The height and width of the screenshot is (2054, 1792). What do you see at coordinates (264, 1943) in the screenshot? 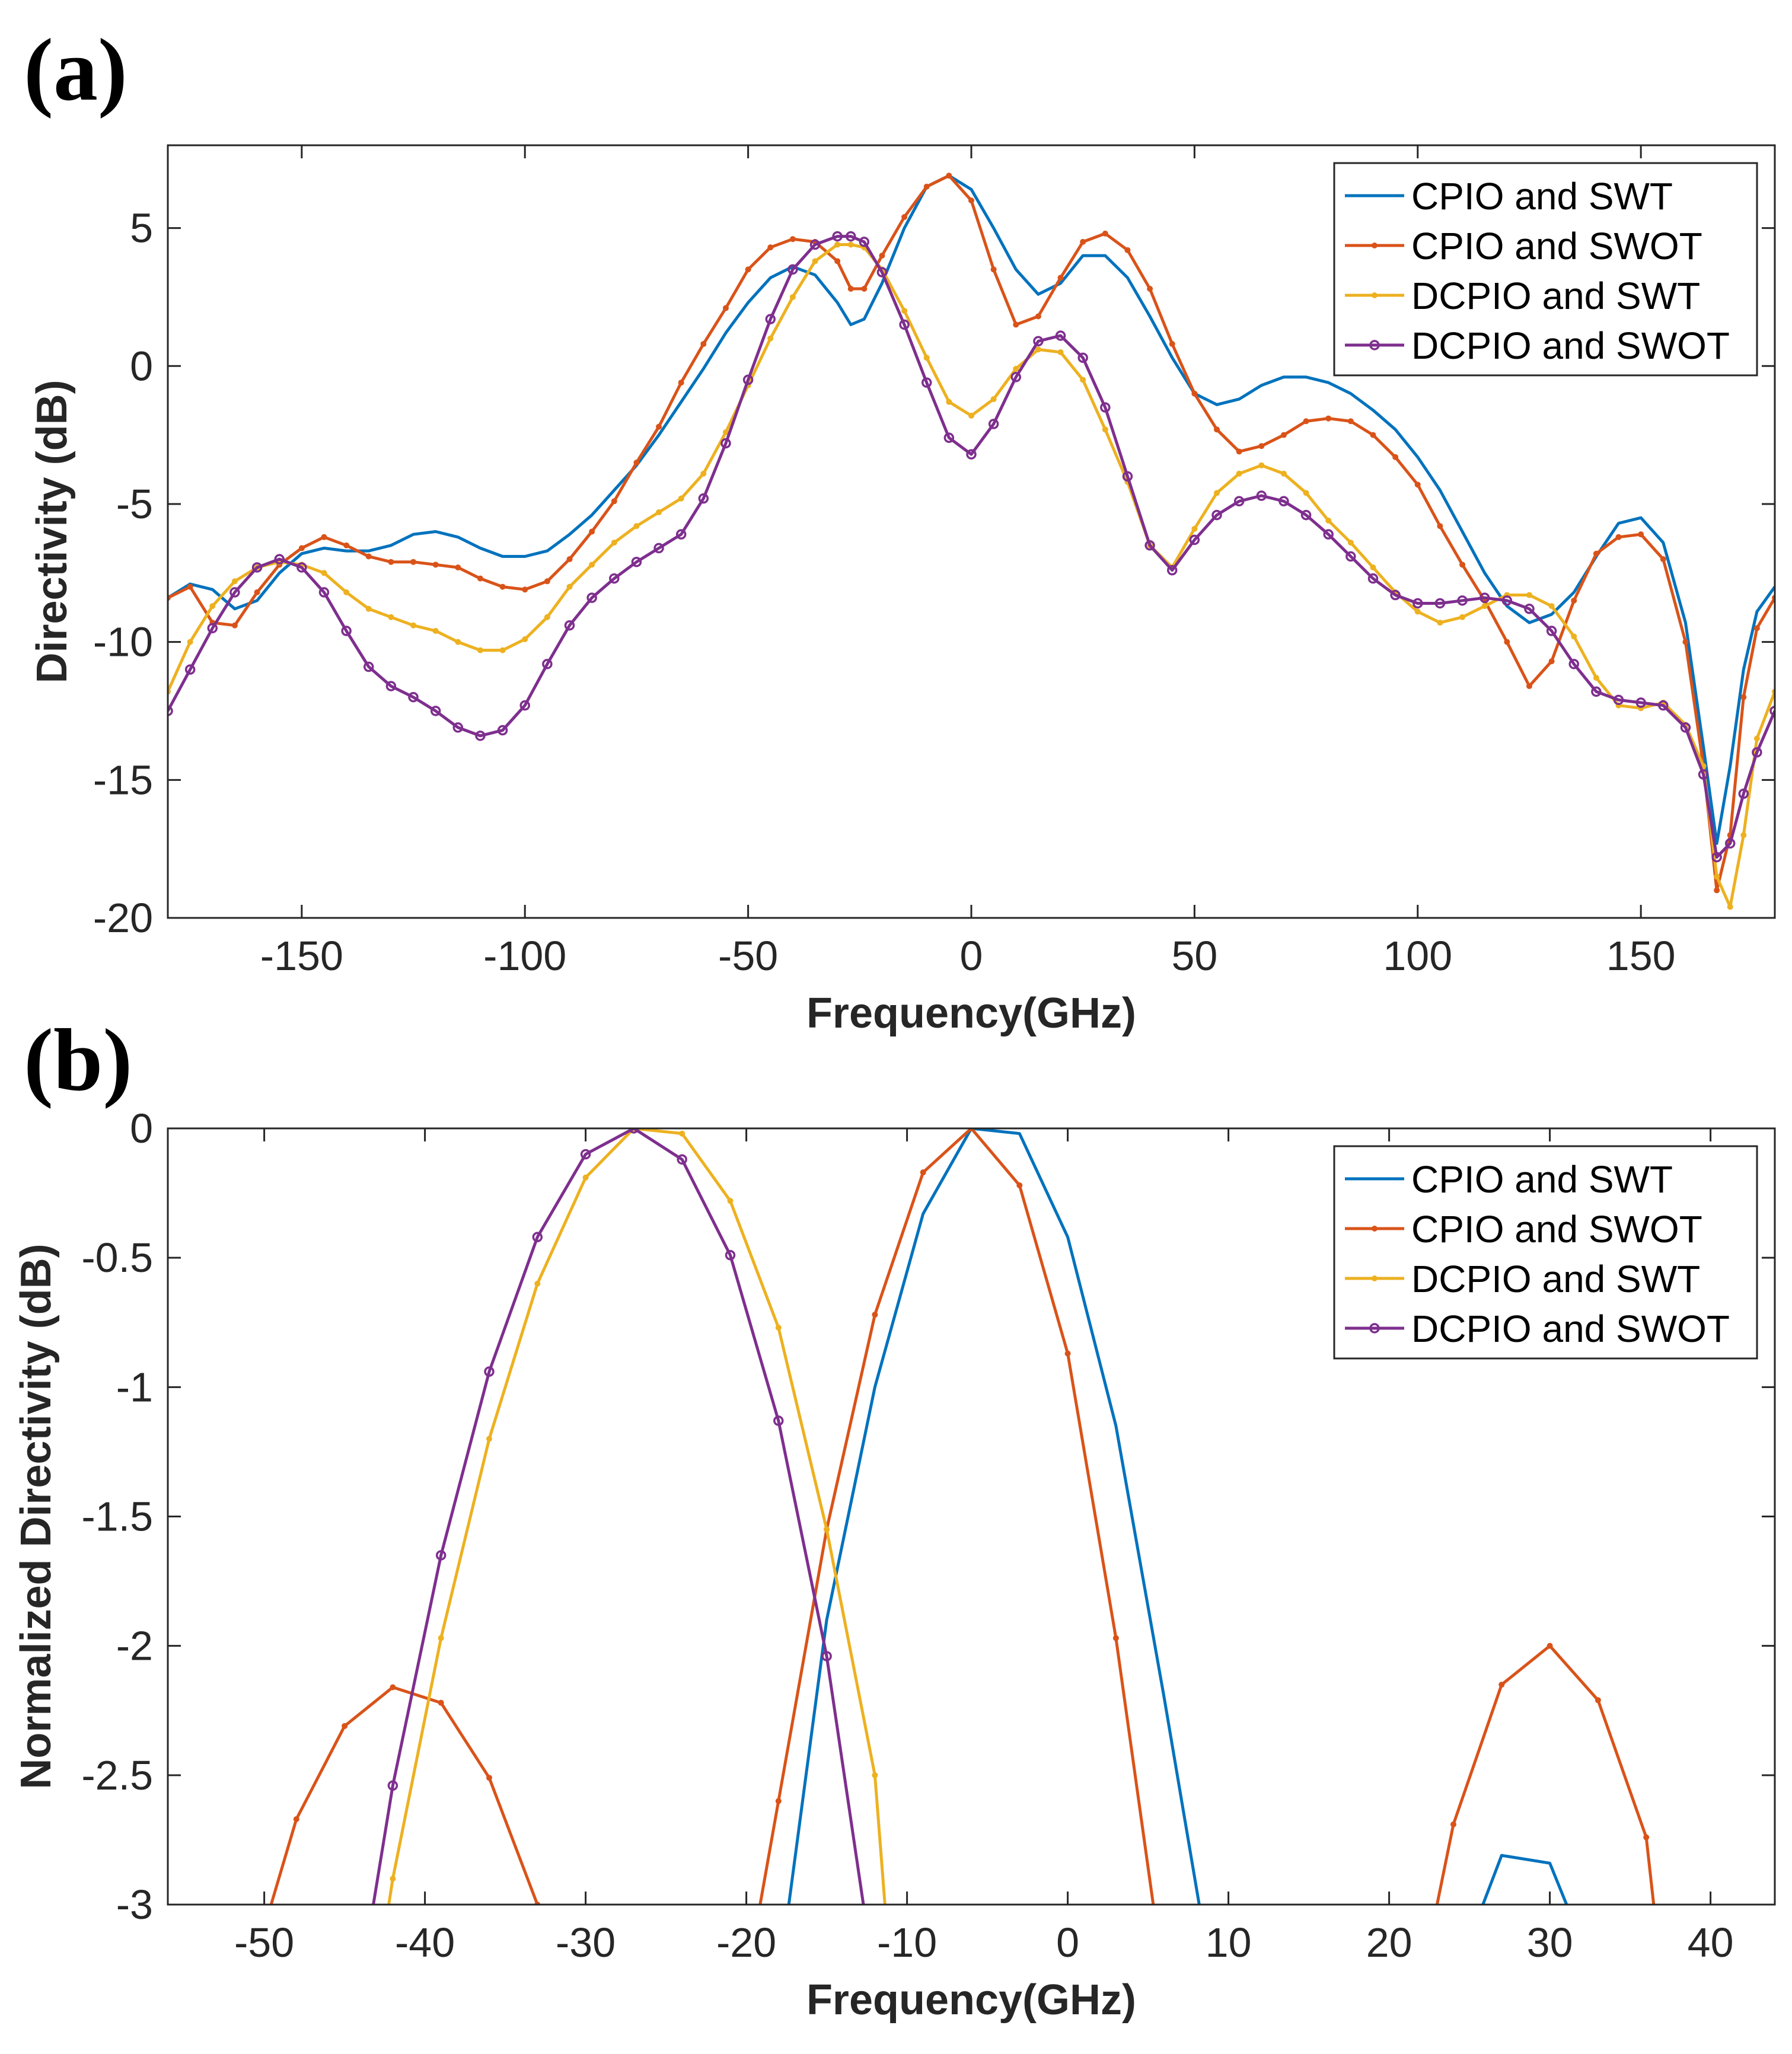
I see `x-tick-label: -50` at bounding box center [264, 1943].